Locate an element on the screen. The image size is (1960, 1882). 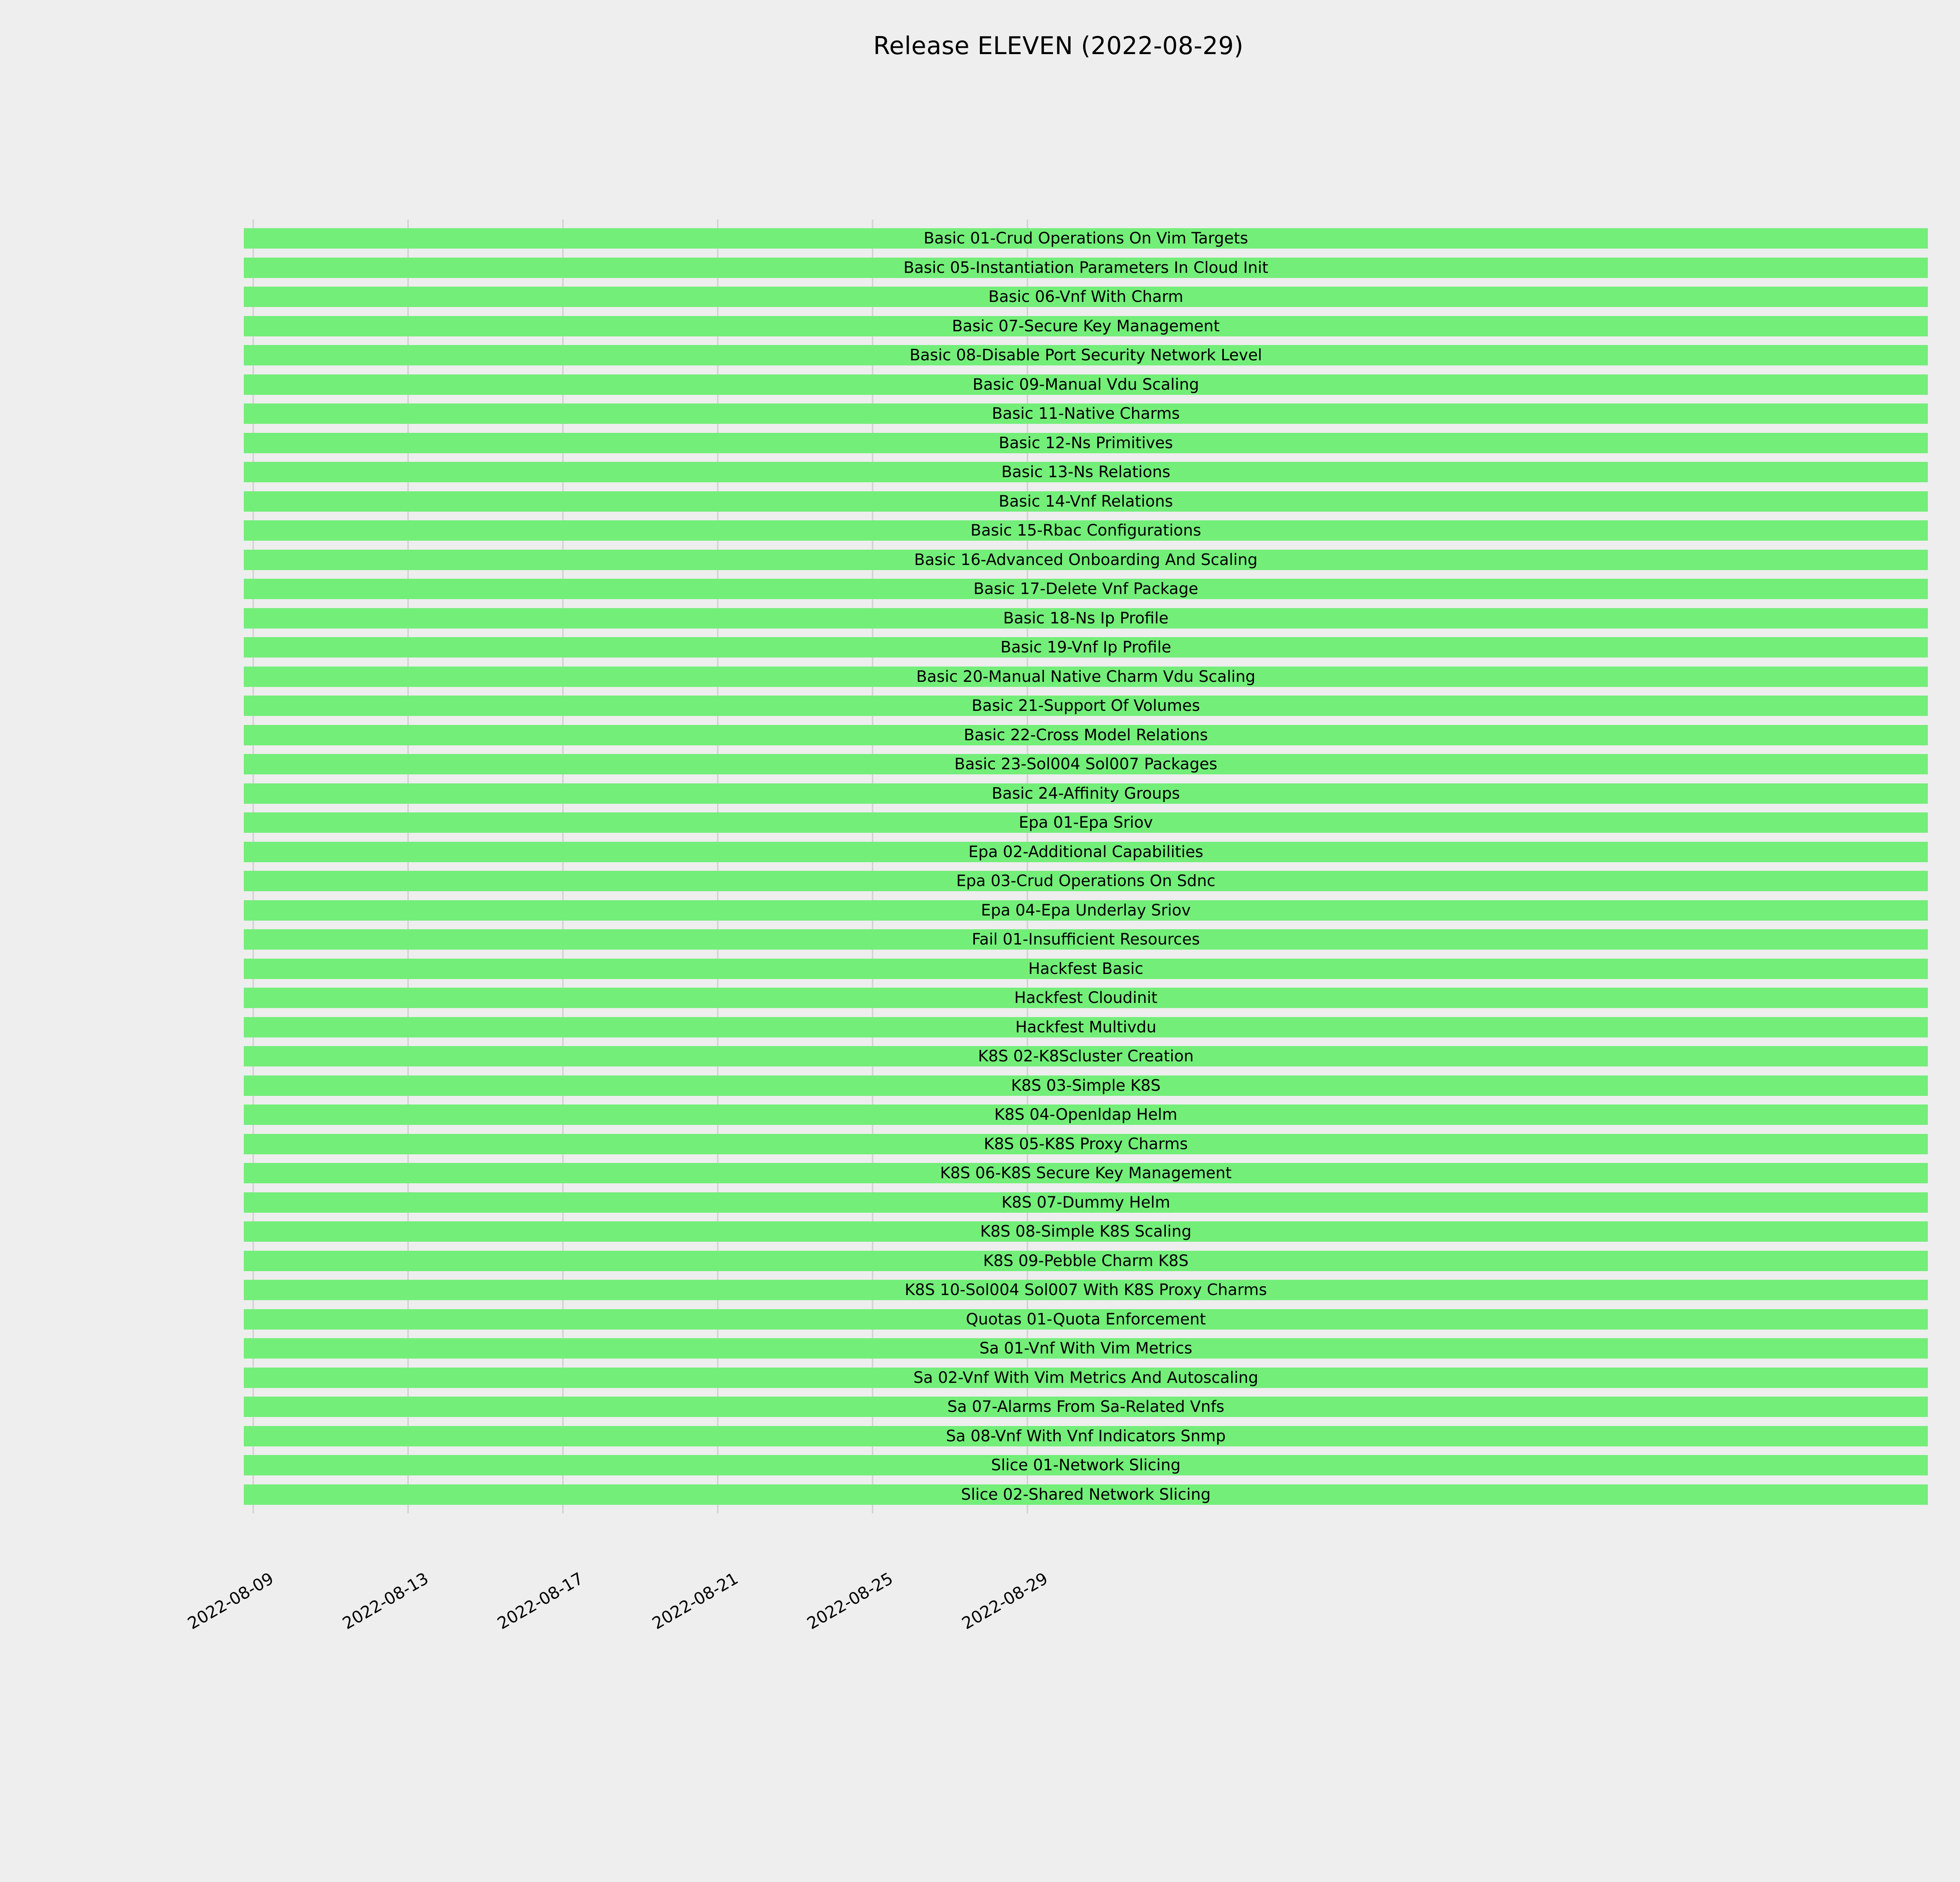
gantt-row: Epa 03-Crud Operations On Sdnc is located at coordinates (1086, 881).